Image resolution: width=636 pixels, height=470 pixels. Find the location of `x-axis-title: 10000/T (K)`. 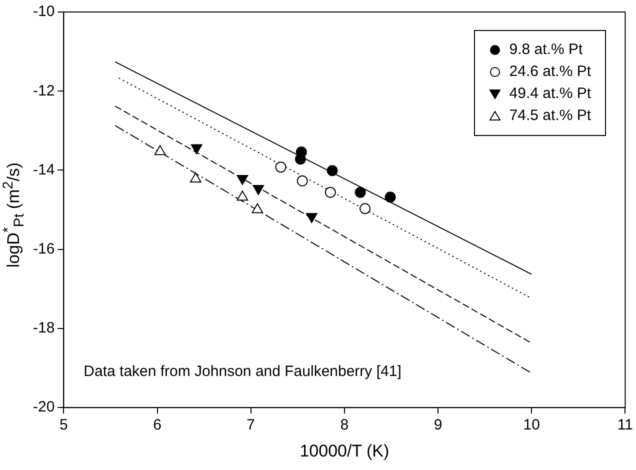

x-axis-title: 10000/T (K) is located at coordinates (345, 450).